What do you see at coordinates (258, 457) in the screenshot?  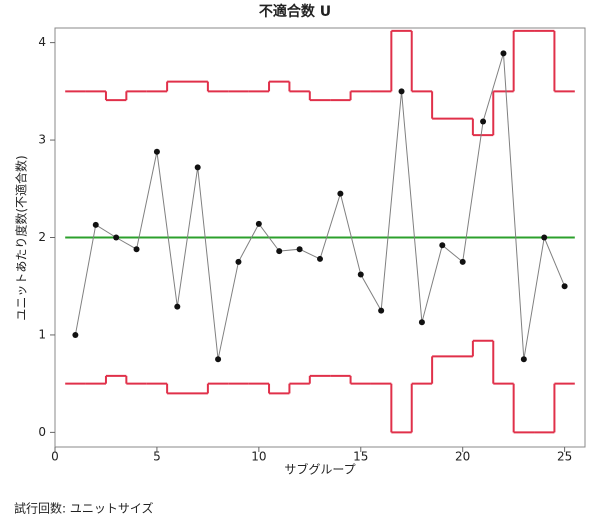 I see `x-tick-label: 10` at bounding box center [258, 457].